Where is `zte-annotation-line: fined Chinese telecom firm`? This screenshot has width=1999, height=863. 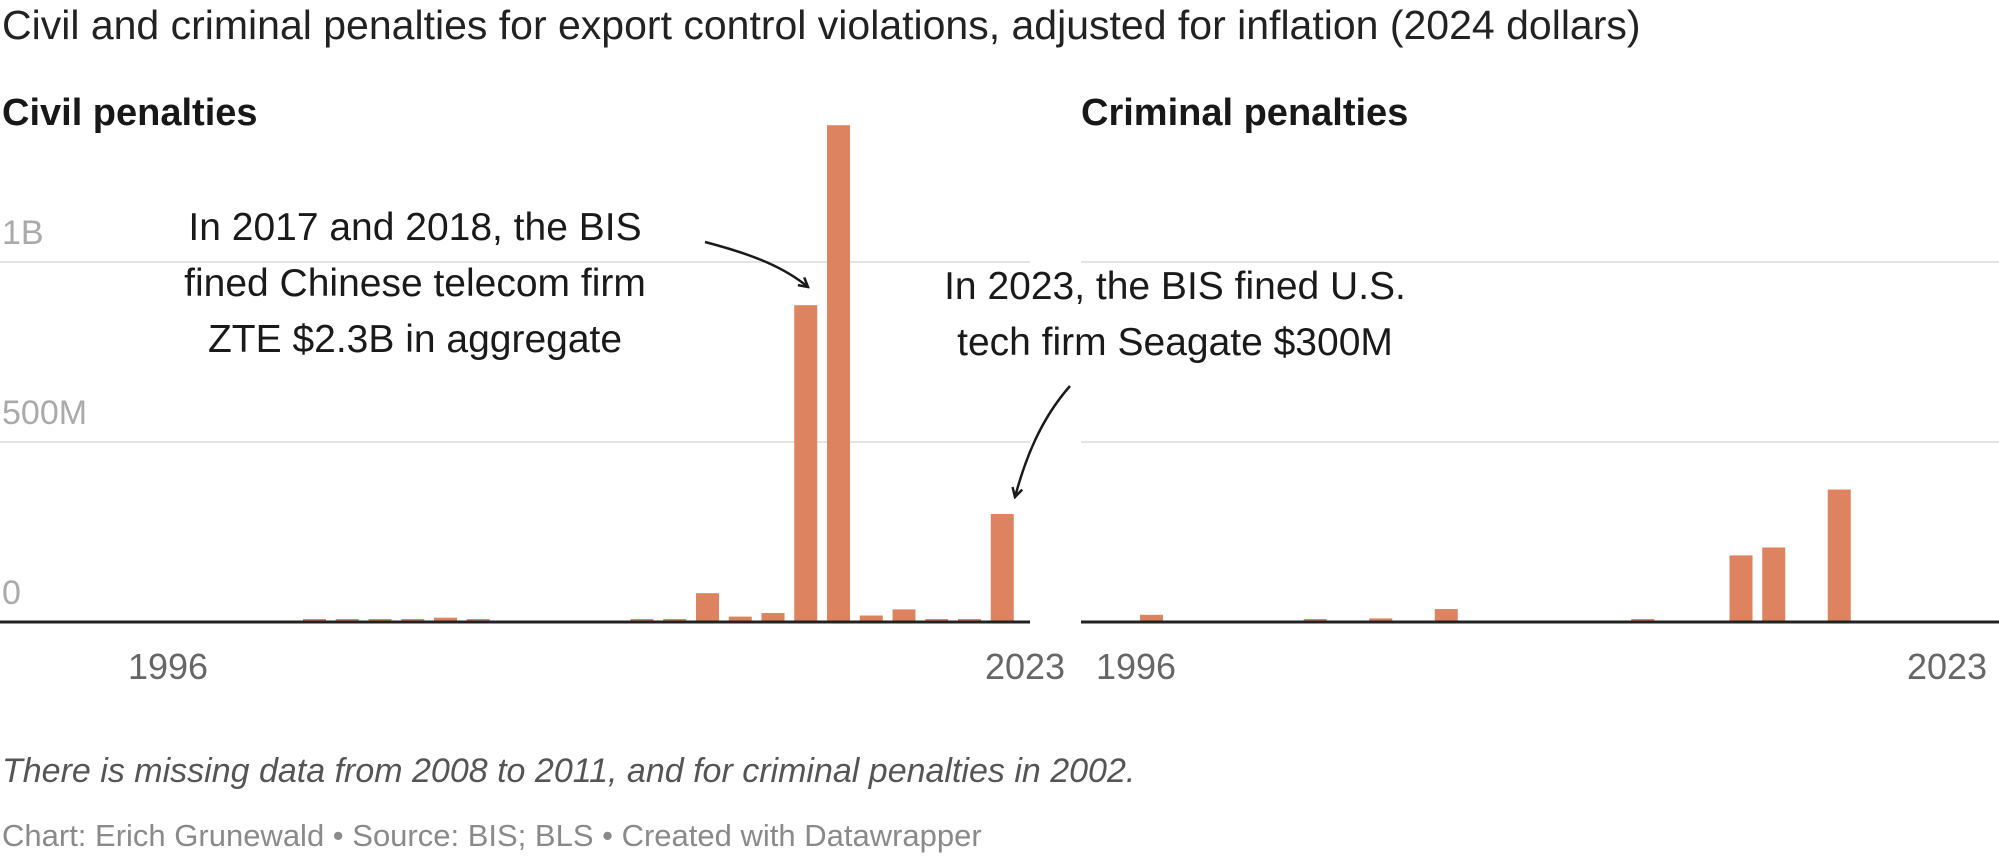 zte-annotation-line: fined Chinese telecom firm is located at coordinates (415, 283).